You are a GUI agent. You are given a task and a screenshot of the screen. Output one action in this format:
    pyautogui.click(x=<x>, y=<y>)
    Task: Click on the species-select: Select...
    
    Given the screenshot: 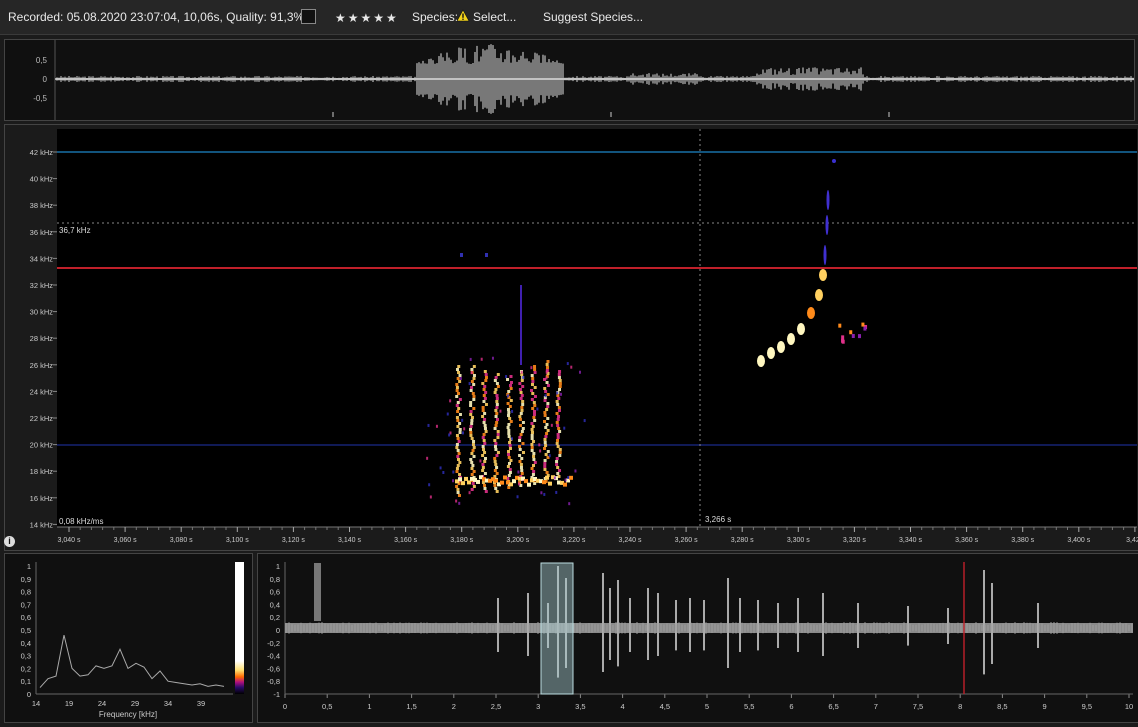 What is the action you would take?
    pyautogui.click(x=495, y=17)
    